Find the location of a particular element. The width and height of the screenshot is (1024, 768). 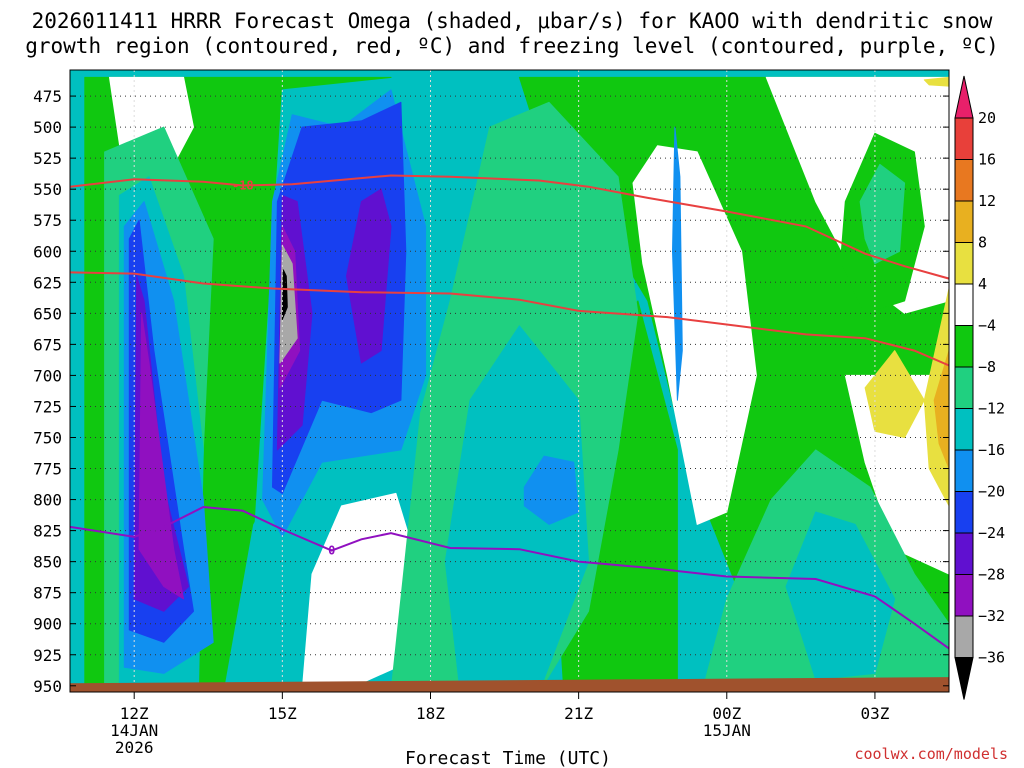

shade-region-max-rising-core is located at coordinates (284, 294).